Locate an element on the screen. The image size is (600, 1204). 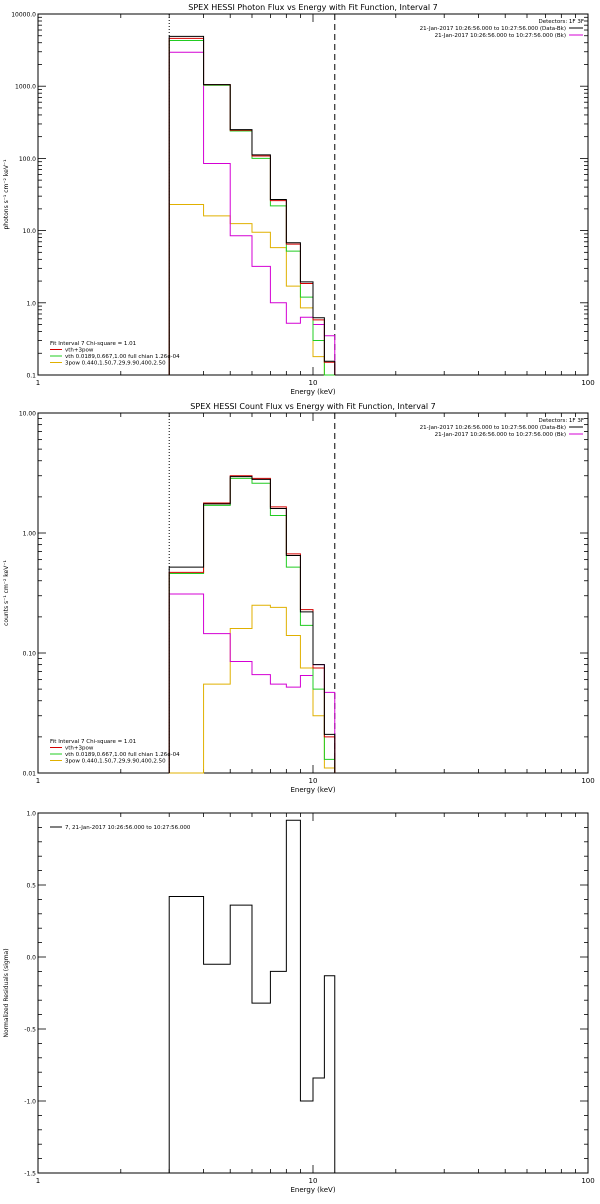
y-axis-label: photons s⁻¹ cm⁻² keV⁻¹ is located at coordinates (6, 194).